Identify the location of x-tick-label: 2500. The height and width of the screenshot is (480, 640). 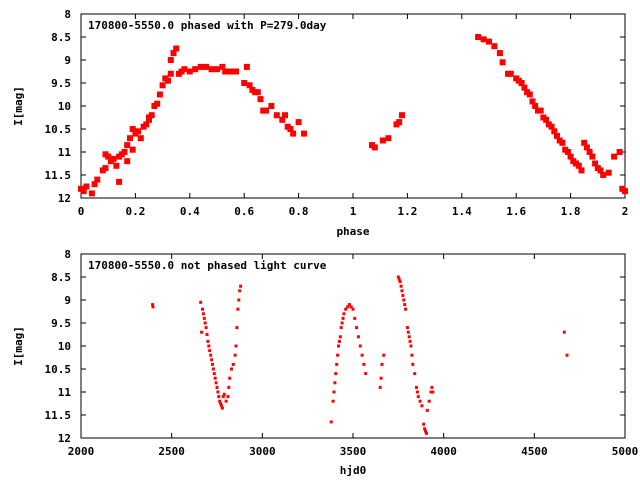
(171, 451).